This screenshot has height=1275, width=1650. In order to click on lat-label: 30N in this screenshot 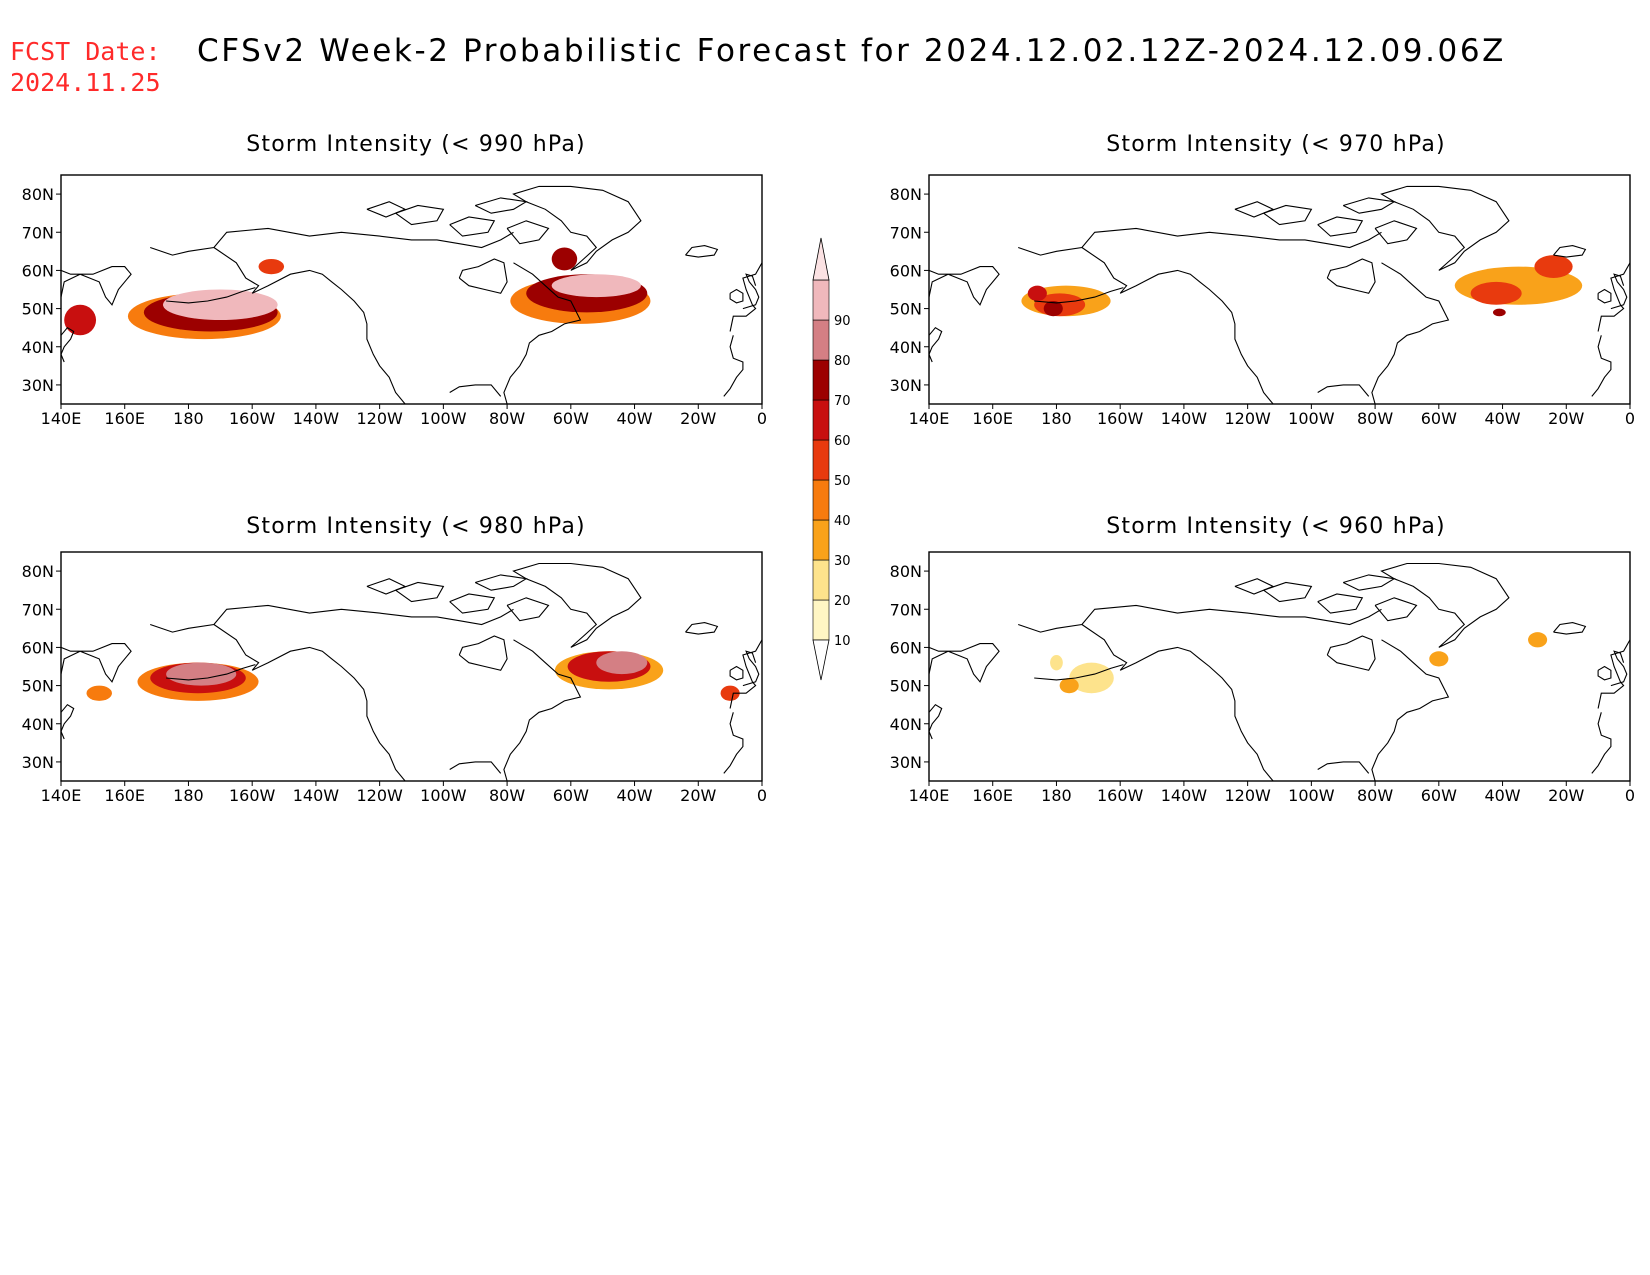, I will do `click(906, 762)`.